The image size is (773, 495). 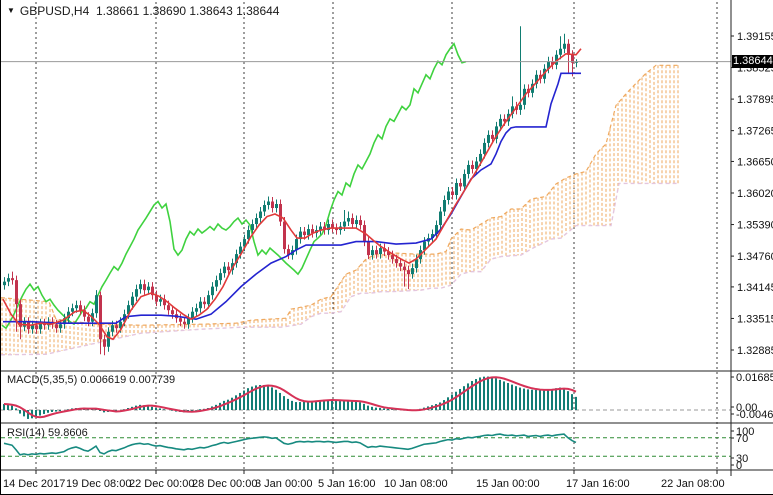 I want to click on time-axis-label: 15 Jan 00:00, so click(x=508, y=484).